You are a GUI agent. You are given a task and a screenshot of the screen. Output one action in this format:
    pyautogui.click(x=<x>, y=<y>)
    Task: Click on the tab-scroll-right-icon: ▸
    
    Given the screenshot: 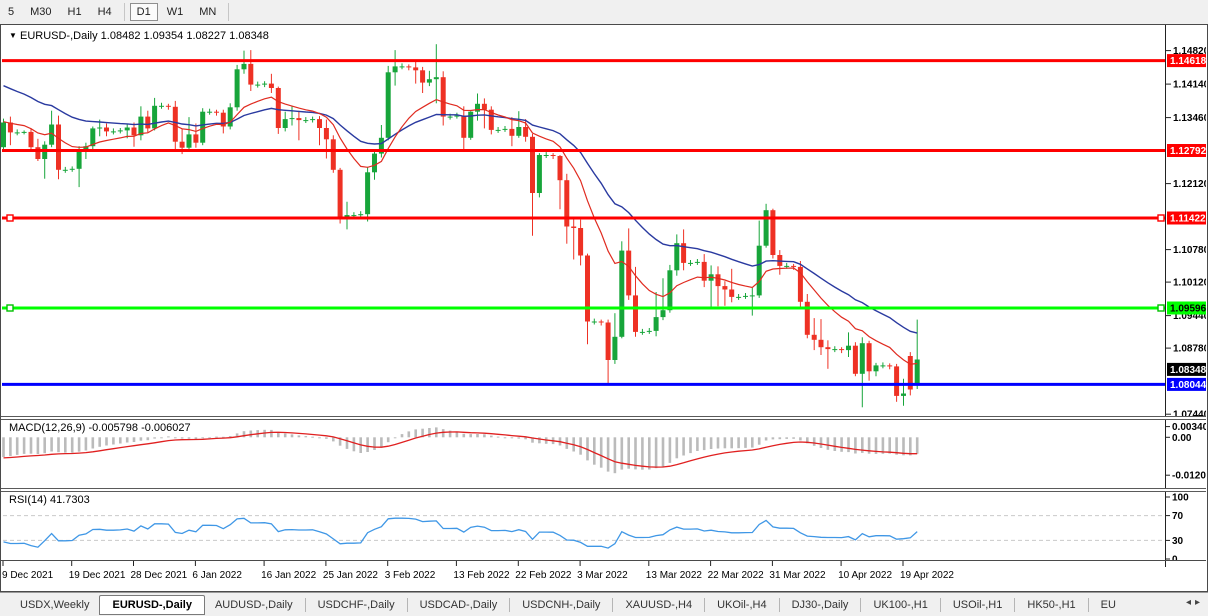 What is the action you would take?
    pyautogui.click(x=1199, y=602)
    